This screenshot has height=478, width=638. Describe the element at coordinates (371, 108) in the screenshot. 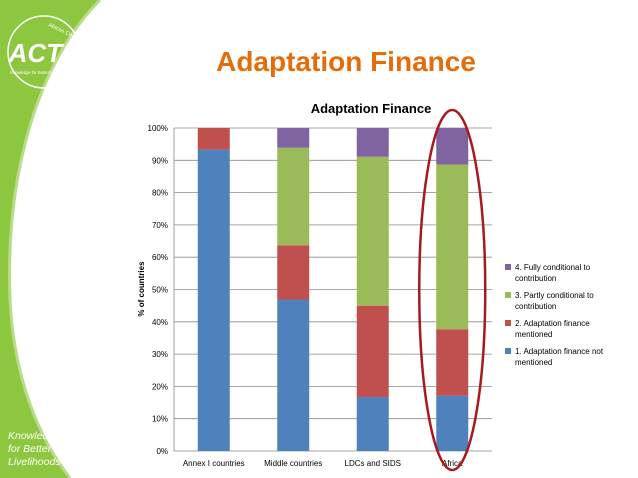

I see `chart-title: Adaptation Finance` at that location.